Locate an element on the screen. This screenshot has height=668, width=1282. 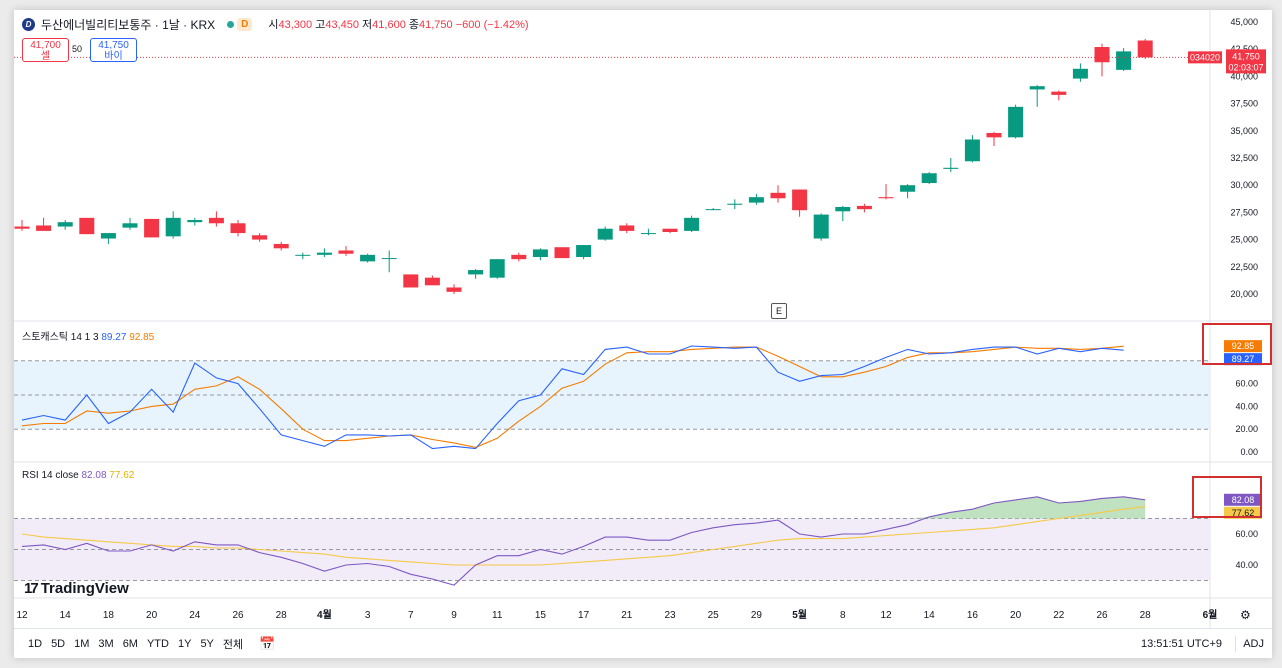
date-range-calendar-icon: 📅 is located at coordinates (267, 643).